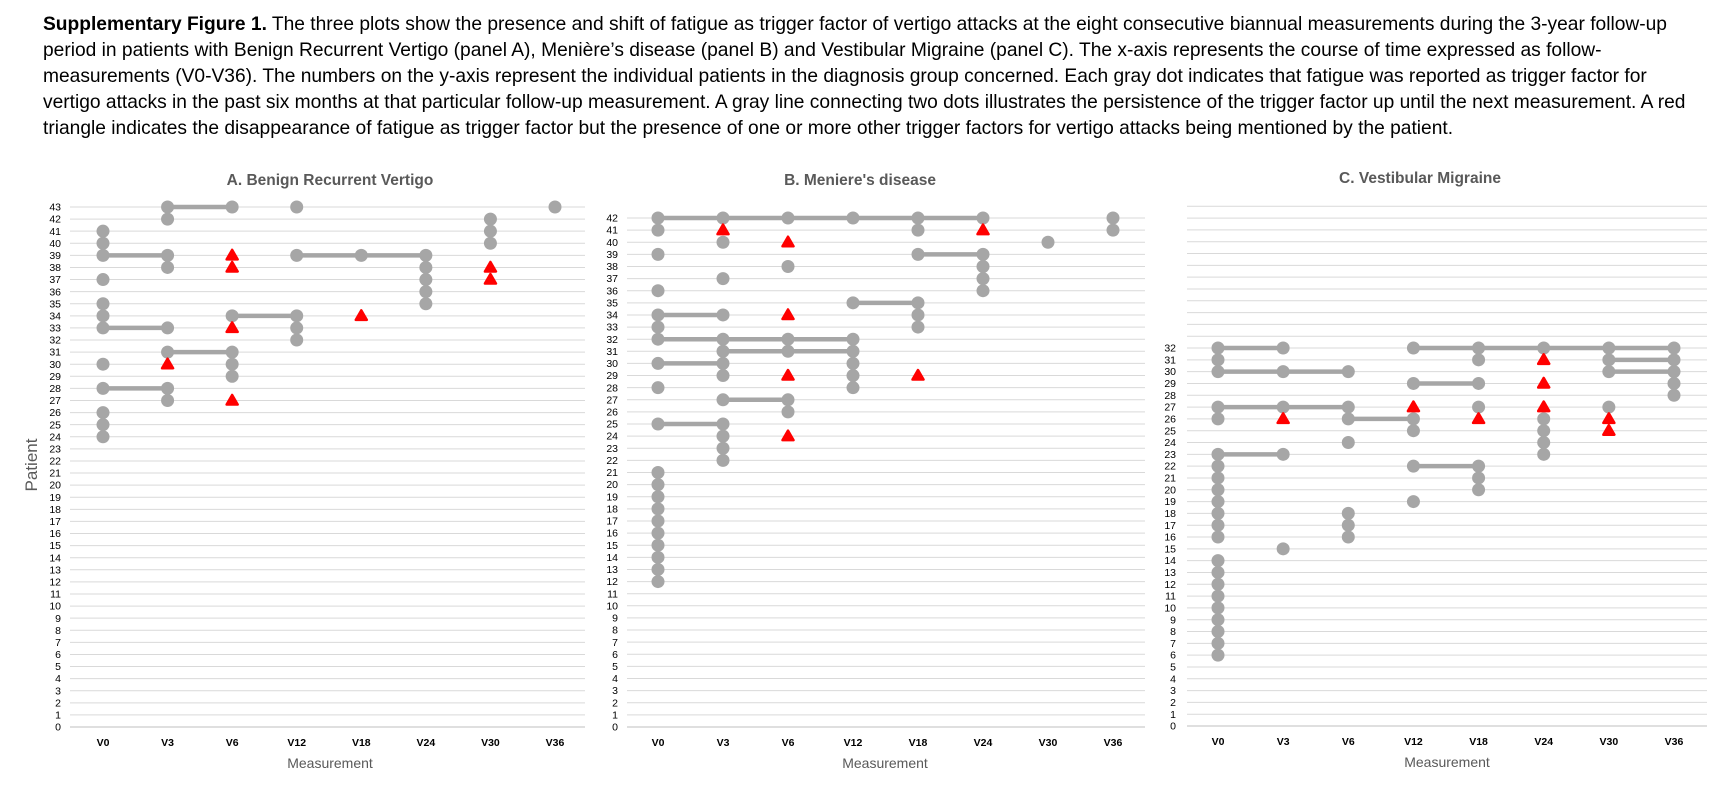 This screenshot has width=1720, height=785. What do you see at coordinates (983, 743) in the screenshot?
I see `x-tick-label: V24` at bounding box center [983, 743].